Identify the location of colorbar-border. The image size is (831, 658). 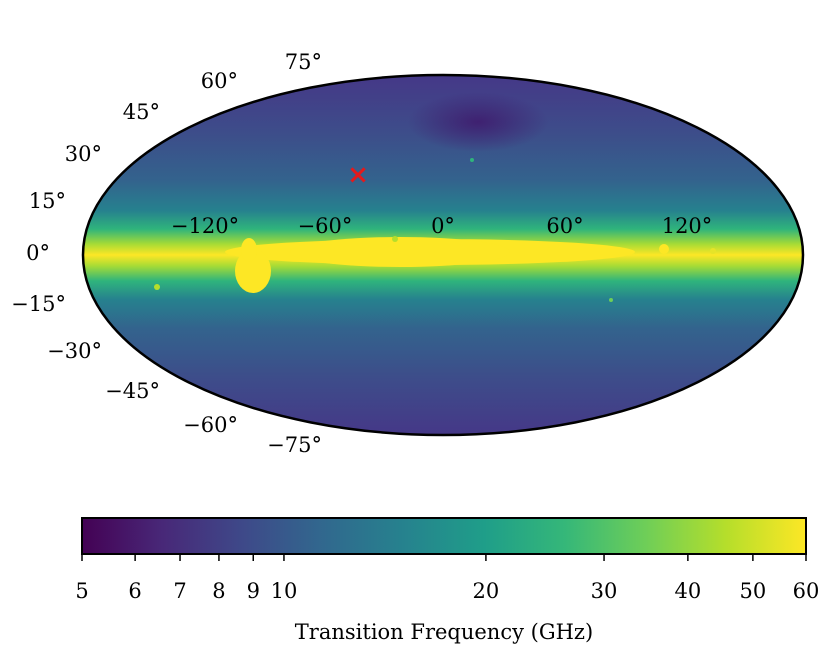
(444, 536).